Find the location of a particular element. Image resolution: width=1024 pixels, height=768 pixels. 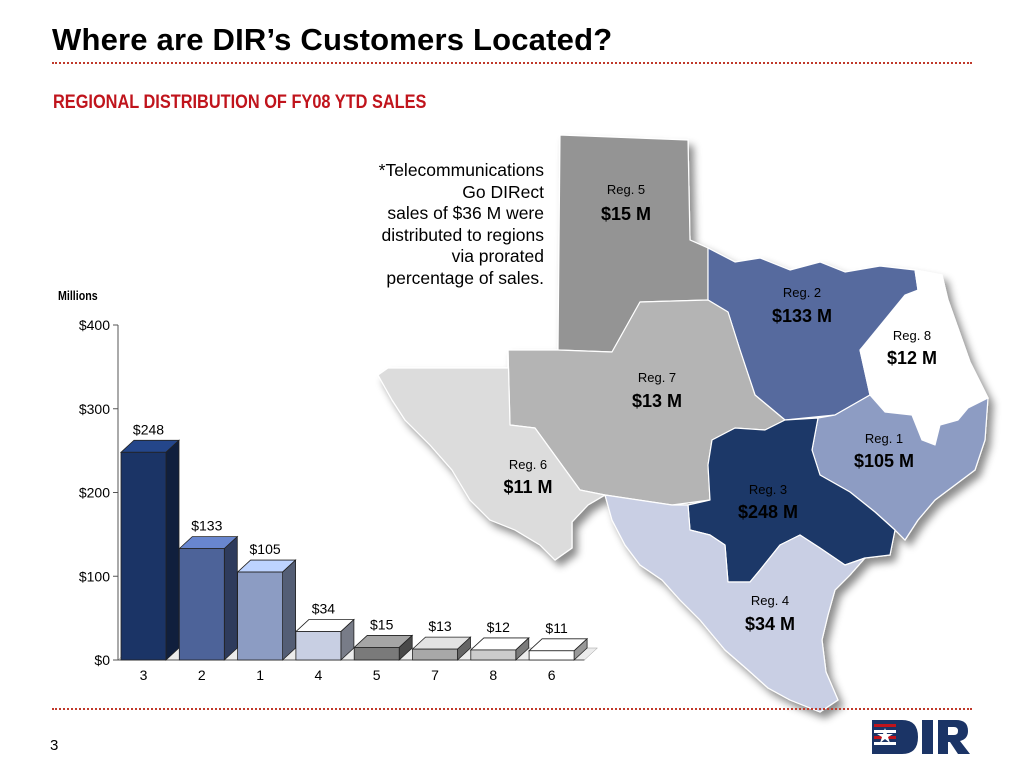

region-4-value: $34 M is located at coordinates (770, 624).